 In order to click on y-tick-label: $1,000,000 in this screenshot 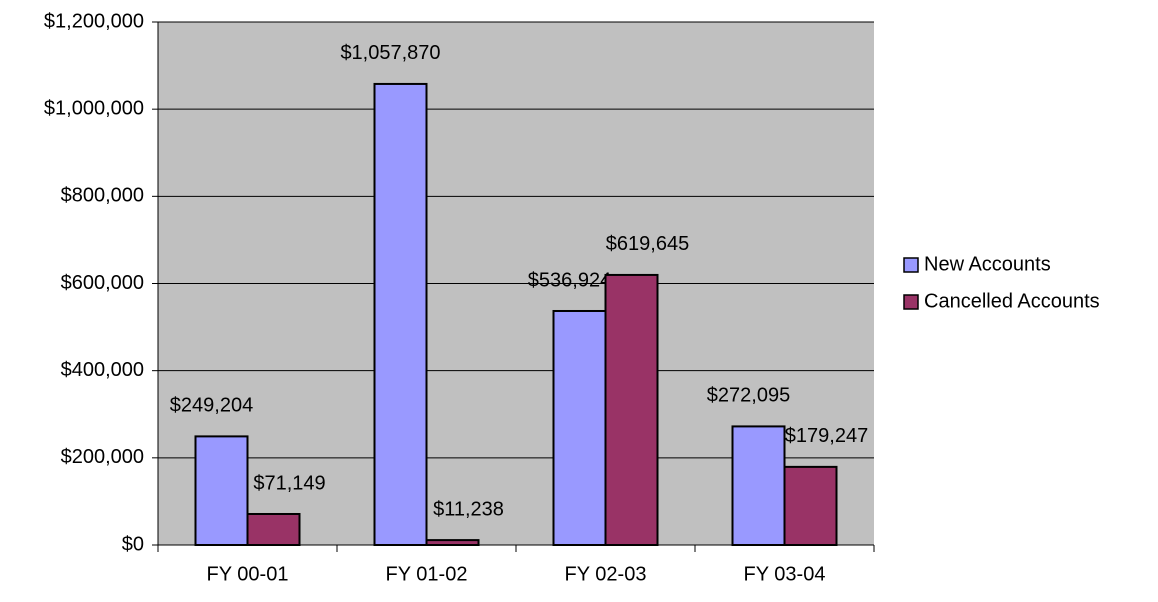, I will do `click(94, 108)`.